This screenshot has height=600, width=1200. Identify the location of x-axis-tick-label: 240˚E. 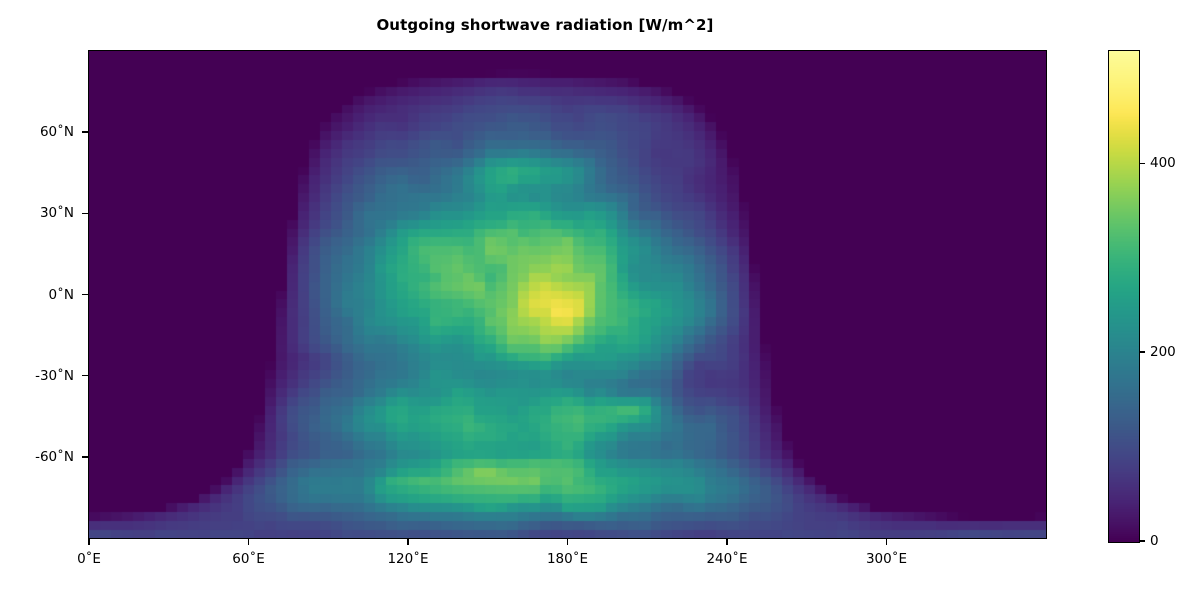
(727, 559).